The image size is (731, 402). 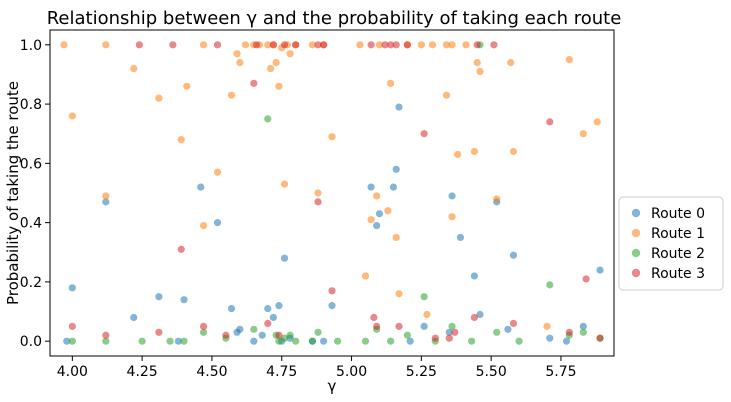 What do you see at coordinates (491, 372) in the screenshot?
I see `x-tick-label: 5.50` at bounding box center [491, 372].